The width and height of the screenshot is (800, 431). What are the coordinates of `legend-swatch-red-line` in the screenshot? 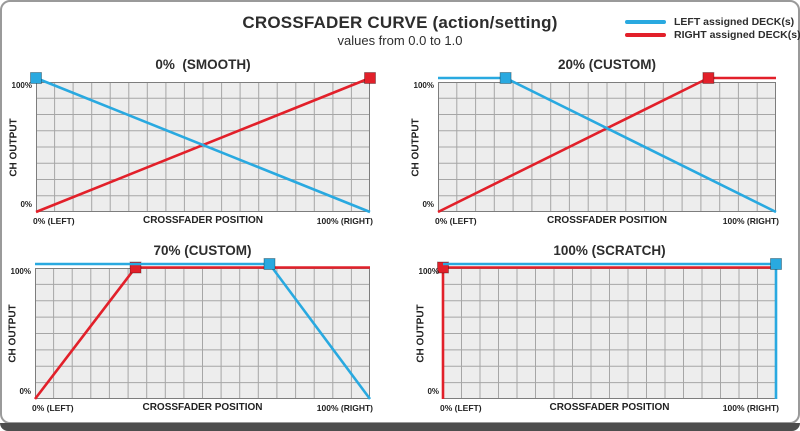 It's located at (645, 35).